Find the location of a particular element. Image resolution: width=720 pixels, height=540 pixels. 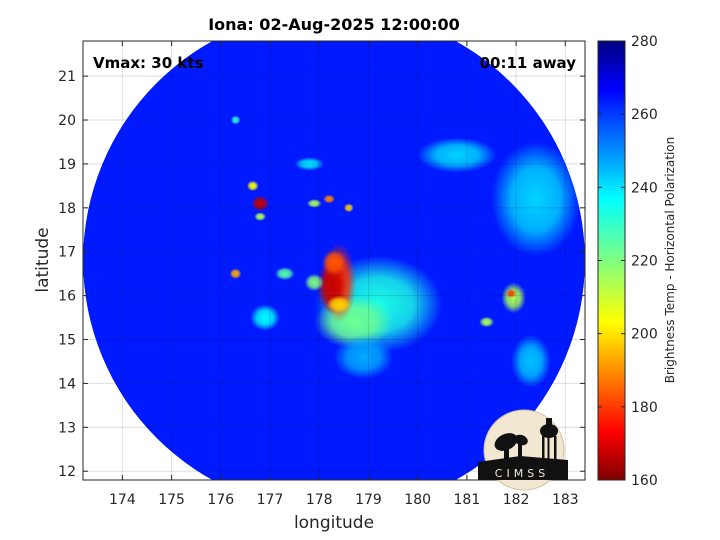

x-tick-label: 174 is located at coordinates (122, 500).